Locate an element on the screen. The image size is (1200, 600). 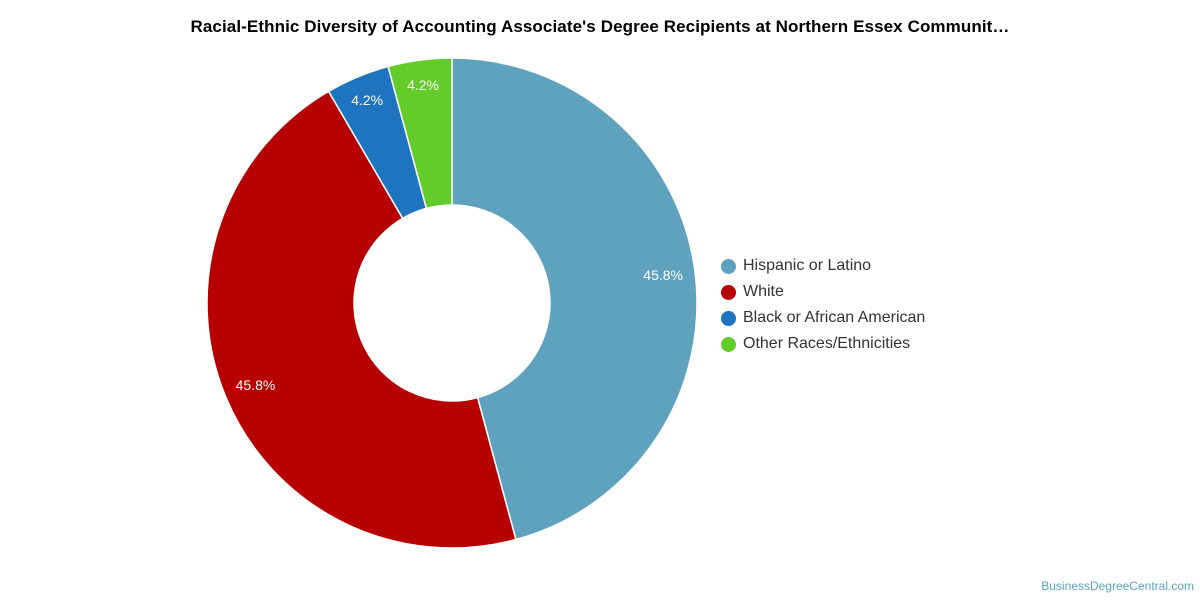
slice-label-white: 45.8% is located at coordinates (256, 385).